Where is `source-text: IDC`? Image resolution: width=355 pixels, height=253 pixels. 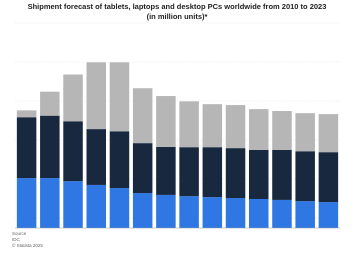 source-text: IDC is located at coordinates (16, 239).